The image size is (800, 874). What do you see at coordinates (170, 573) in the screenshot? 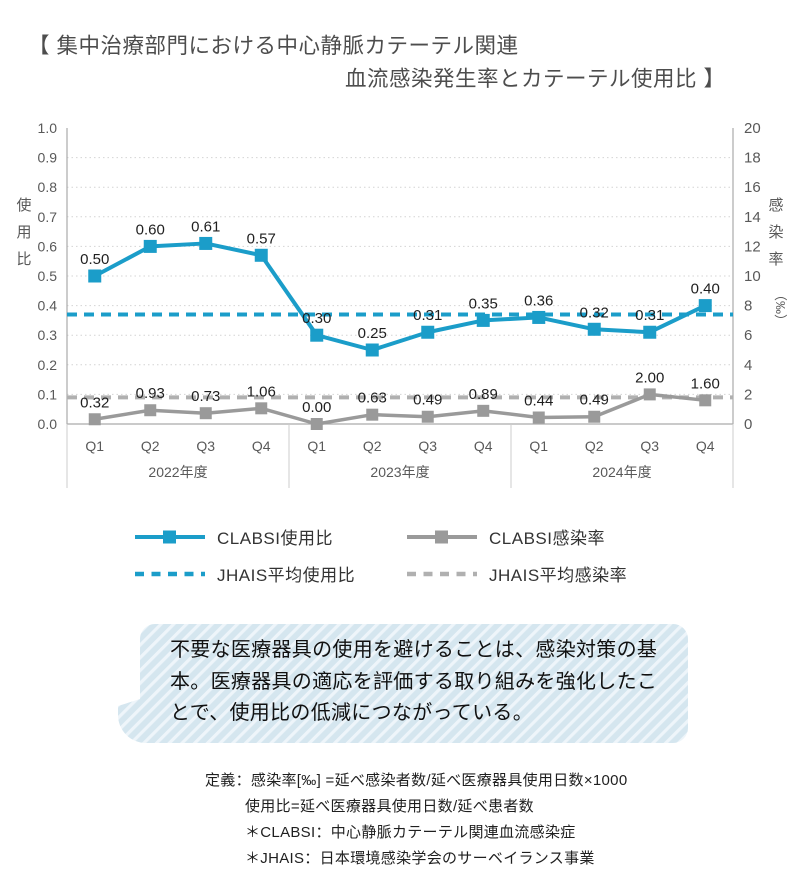
I see `legend-swatch-blue-dashed` at bounding box center [170, 573].